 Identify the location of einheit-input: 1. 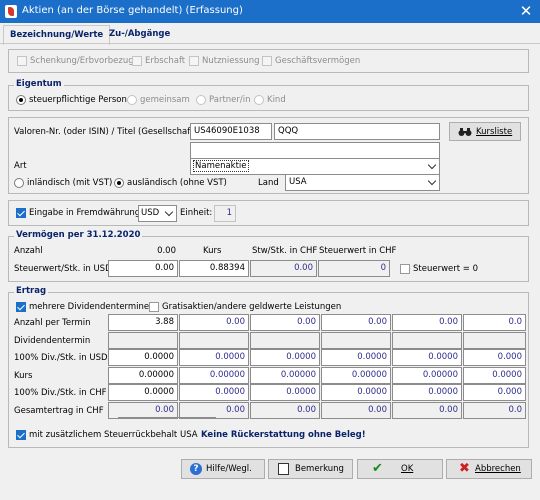
(225, 213).